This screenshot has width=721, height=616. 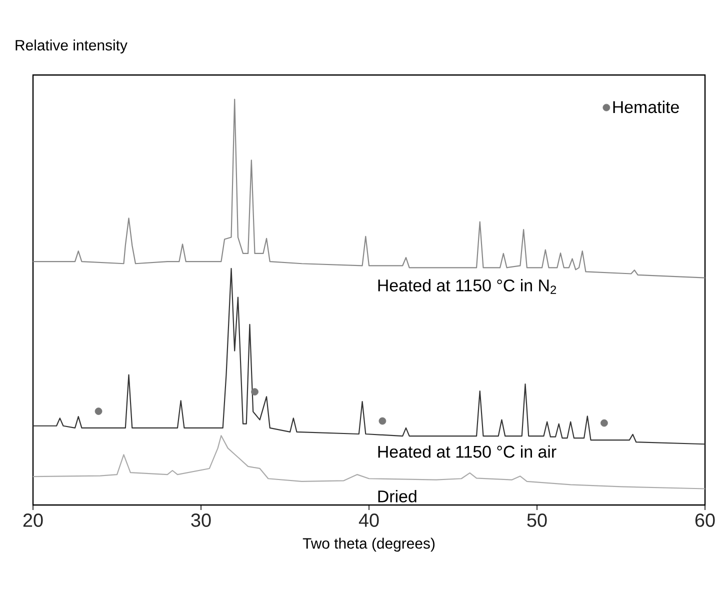 What do you see at coordinates (467, 451) in the screenshot?
I see `series-label: Heated at 1150 °C in air` at bounding box center [467, 451].